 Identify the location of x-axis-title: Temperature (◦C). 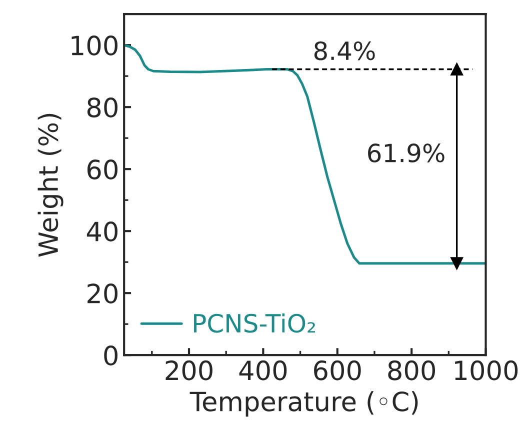
(304, 404).